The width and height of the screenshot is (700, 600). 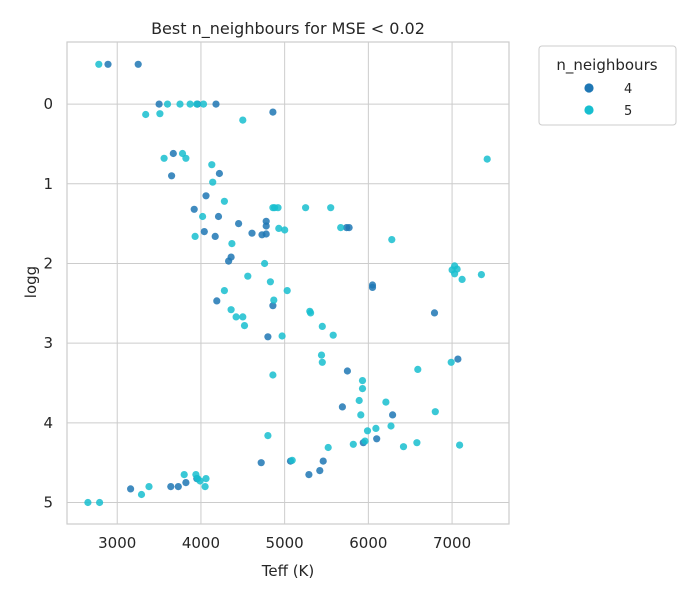 I want to click on chart-title: Best n_neighbours for MSE < 0.02, so click(x=288, y=29).